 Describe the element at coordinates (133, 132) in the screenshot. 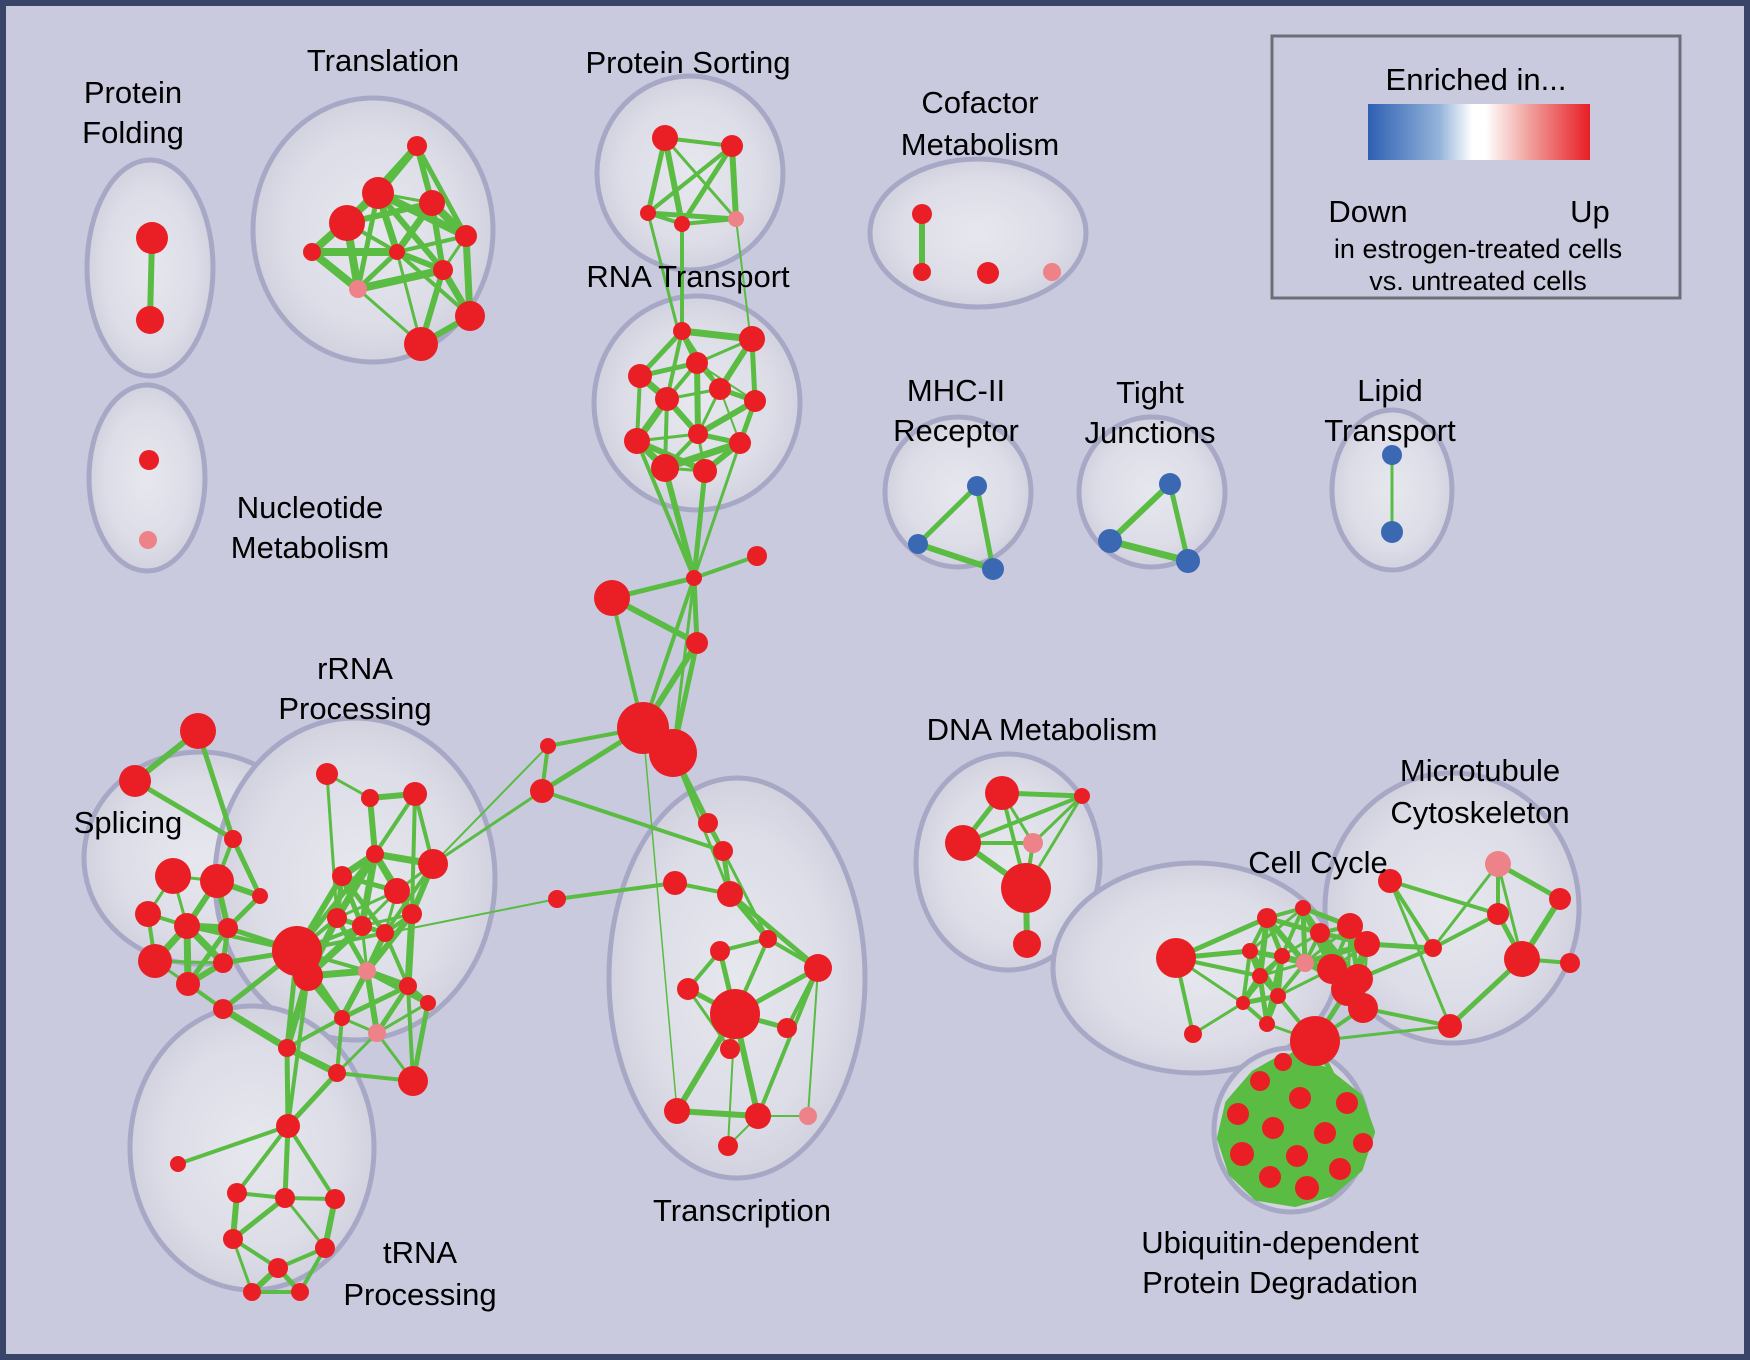

I see `cluster-label-protein-folding: Folding` at that location.